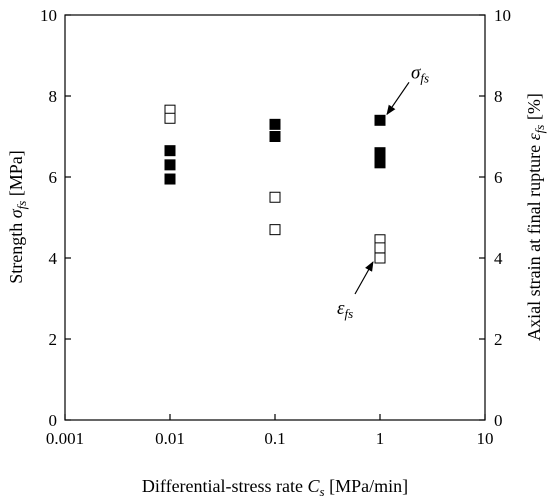  Describe the element at coordinates (53, 339) in the screenshot. I see `y-left-tick-label: 2` at that location.